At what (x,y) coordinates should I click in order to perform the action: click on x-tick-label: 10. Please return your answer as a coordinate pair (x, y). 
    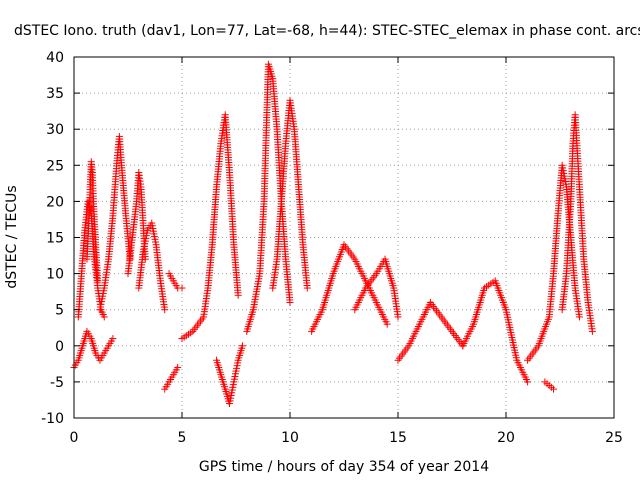
    Looking at the image, I should click on (290, 438).